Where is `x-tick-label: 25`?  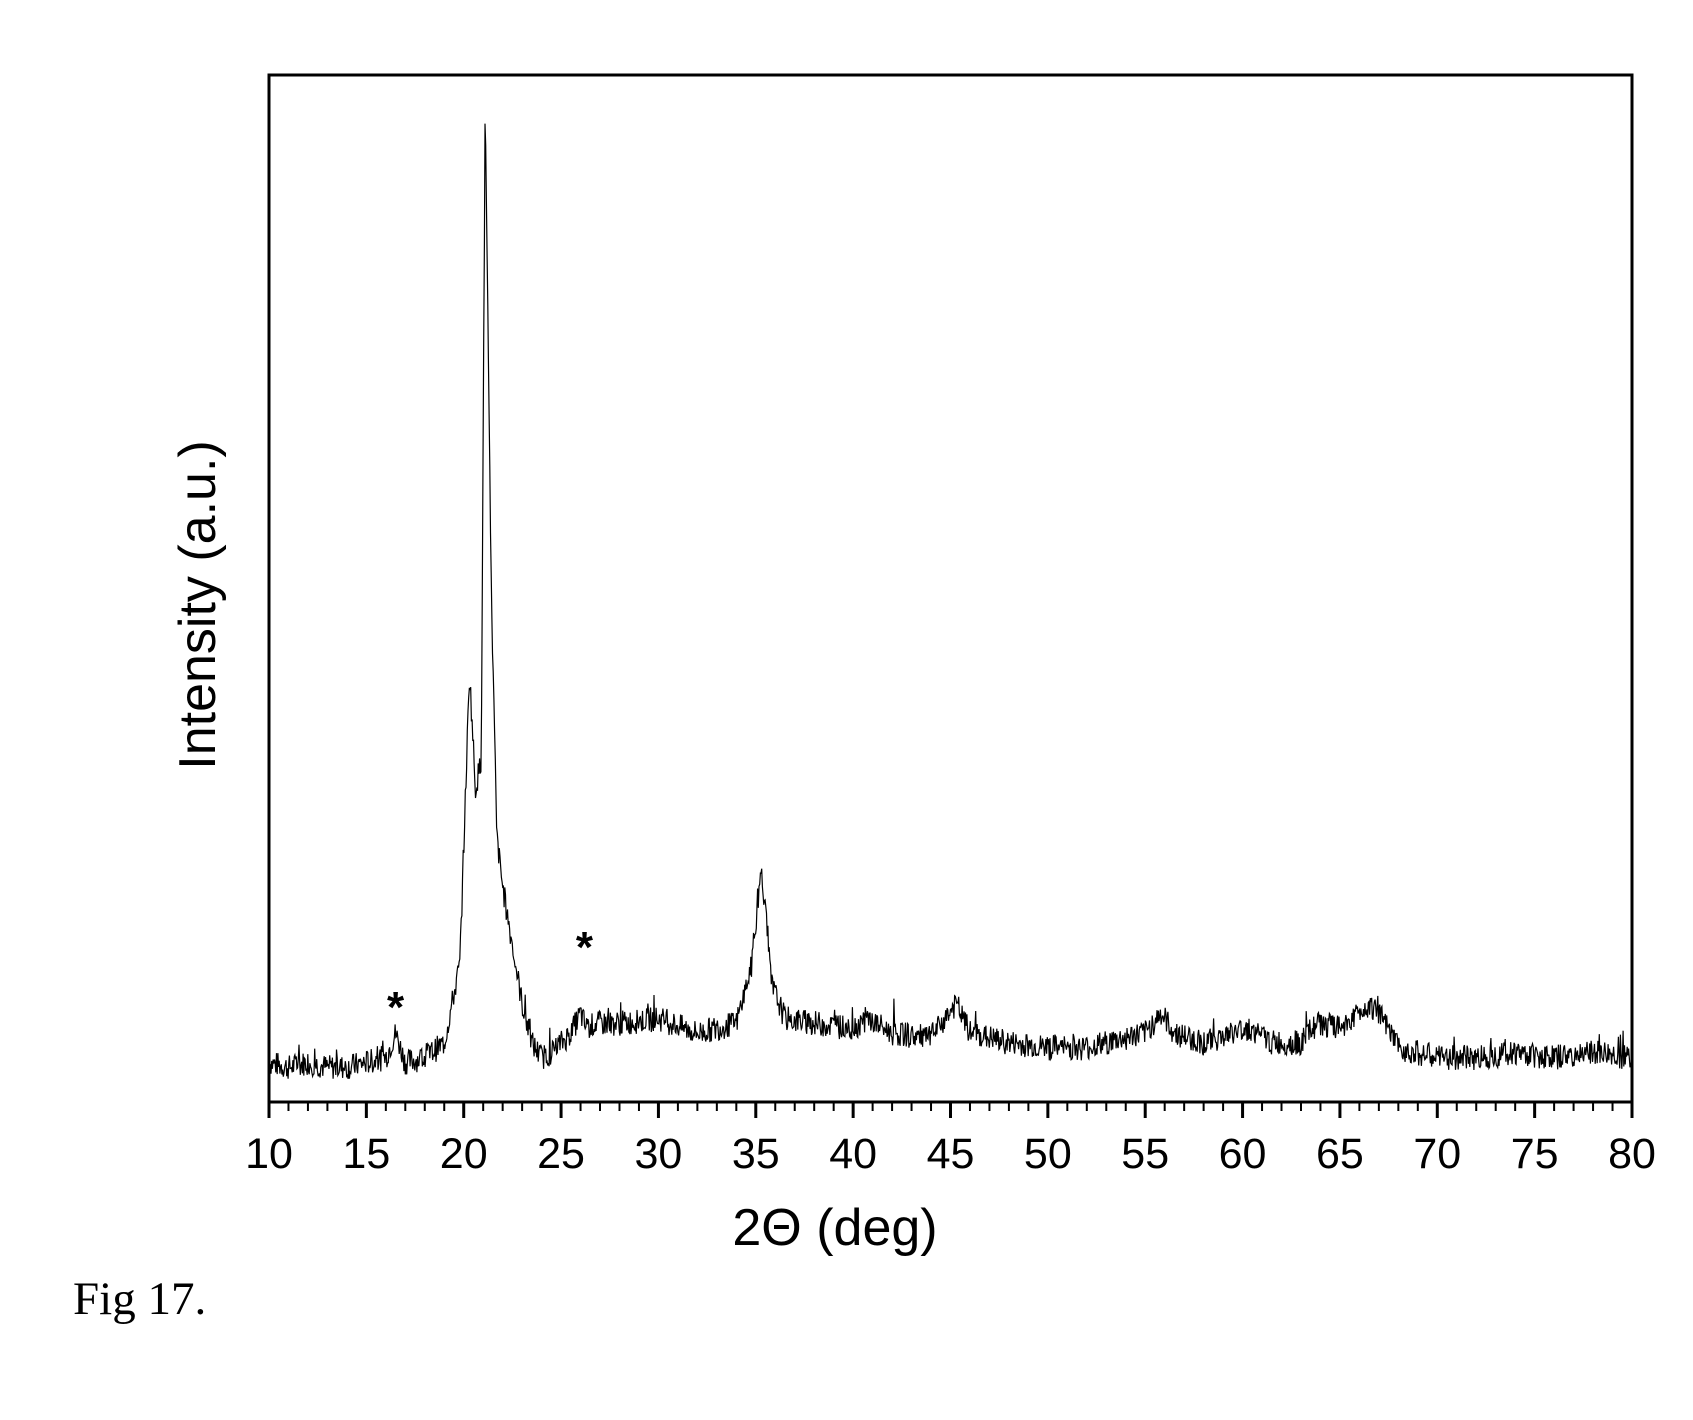
x-tick-label: 25 is located at coordinates (561, 1154).